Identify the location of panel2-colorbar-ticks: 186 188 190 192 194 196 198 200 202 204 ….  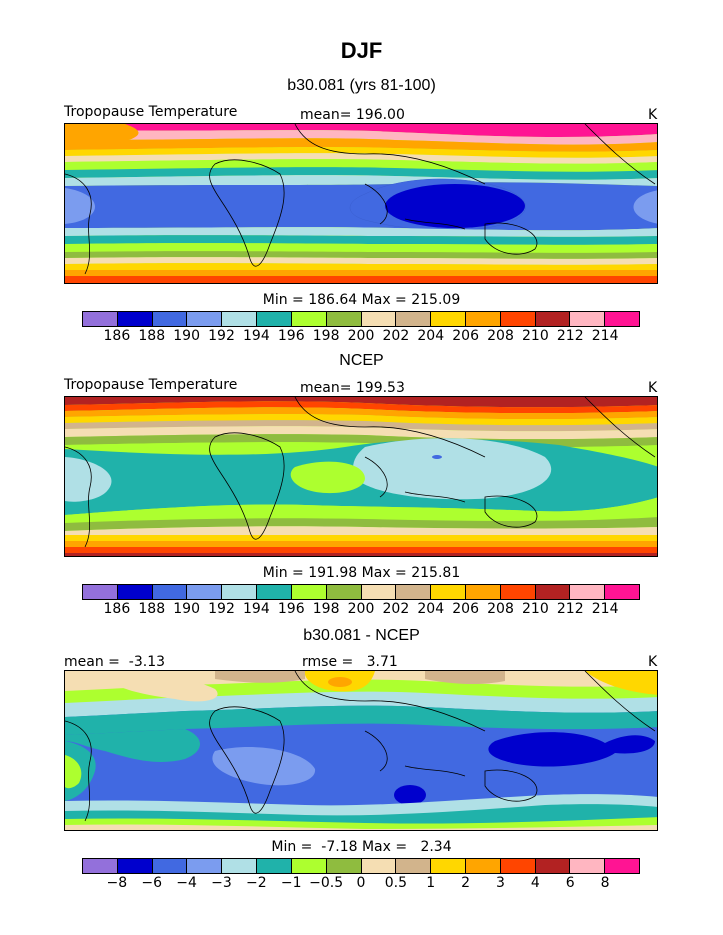
(361, 610).